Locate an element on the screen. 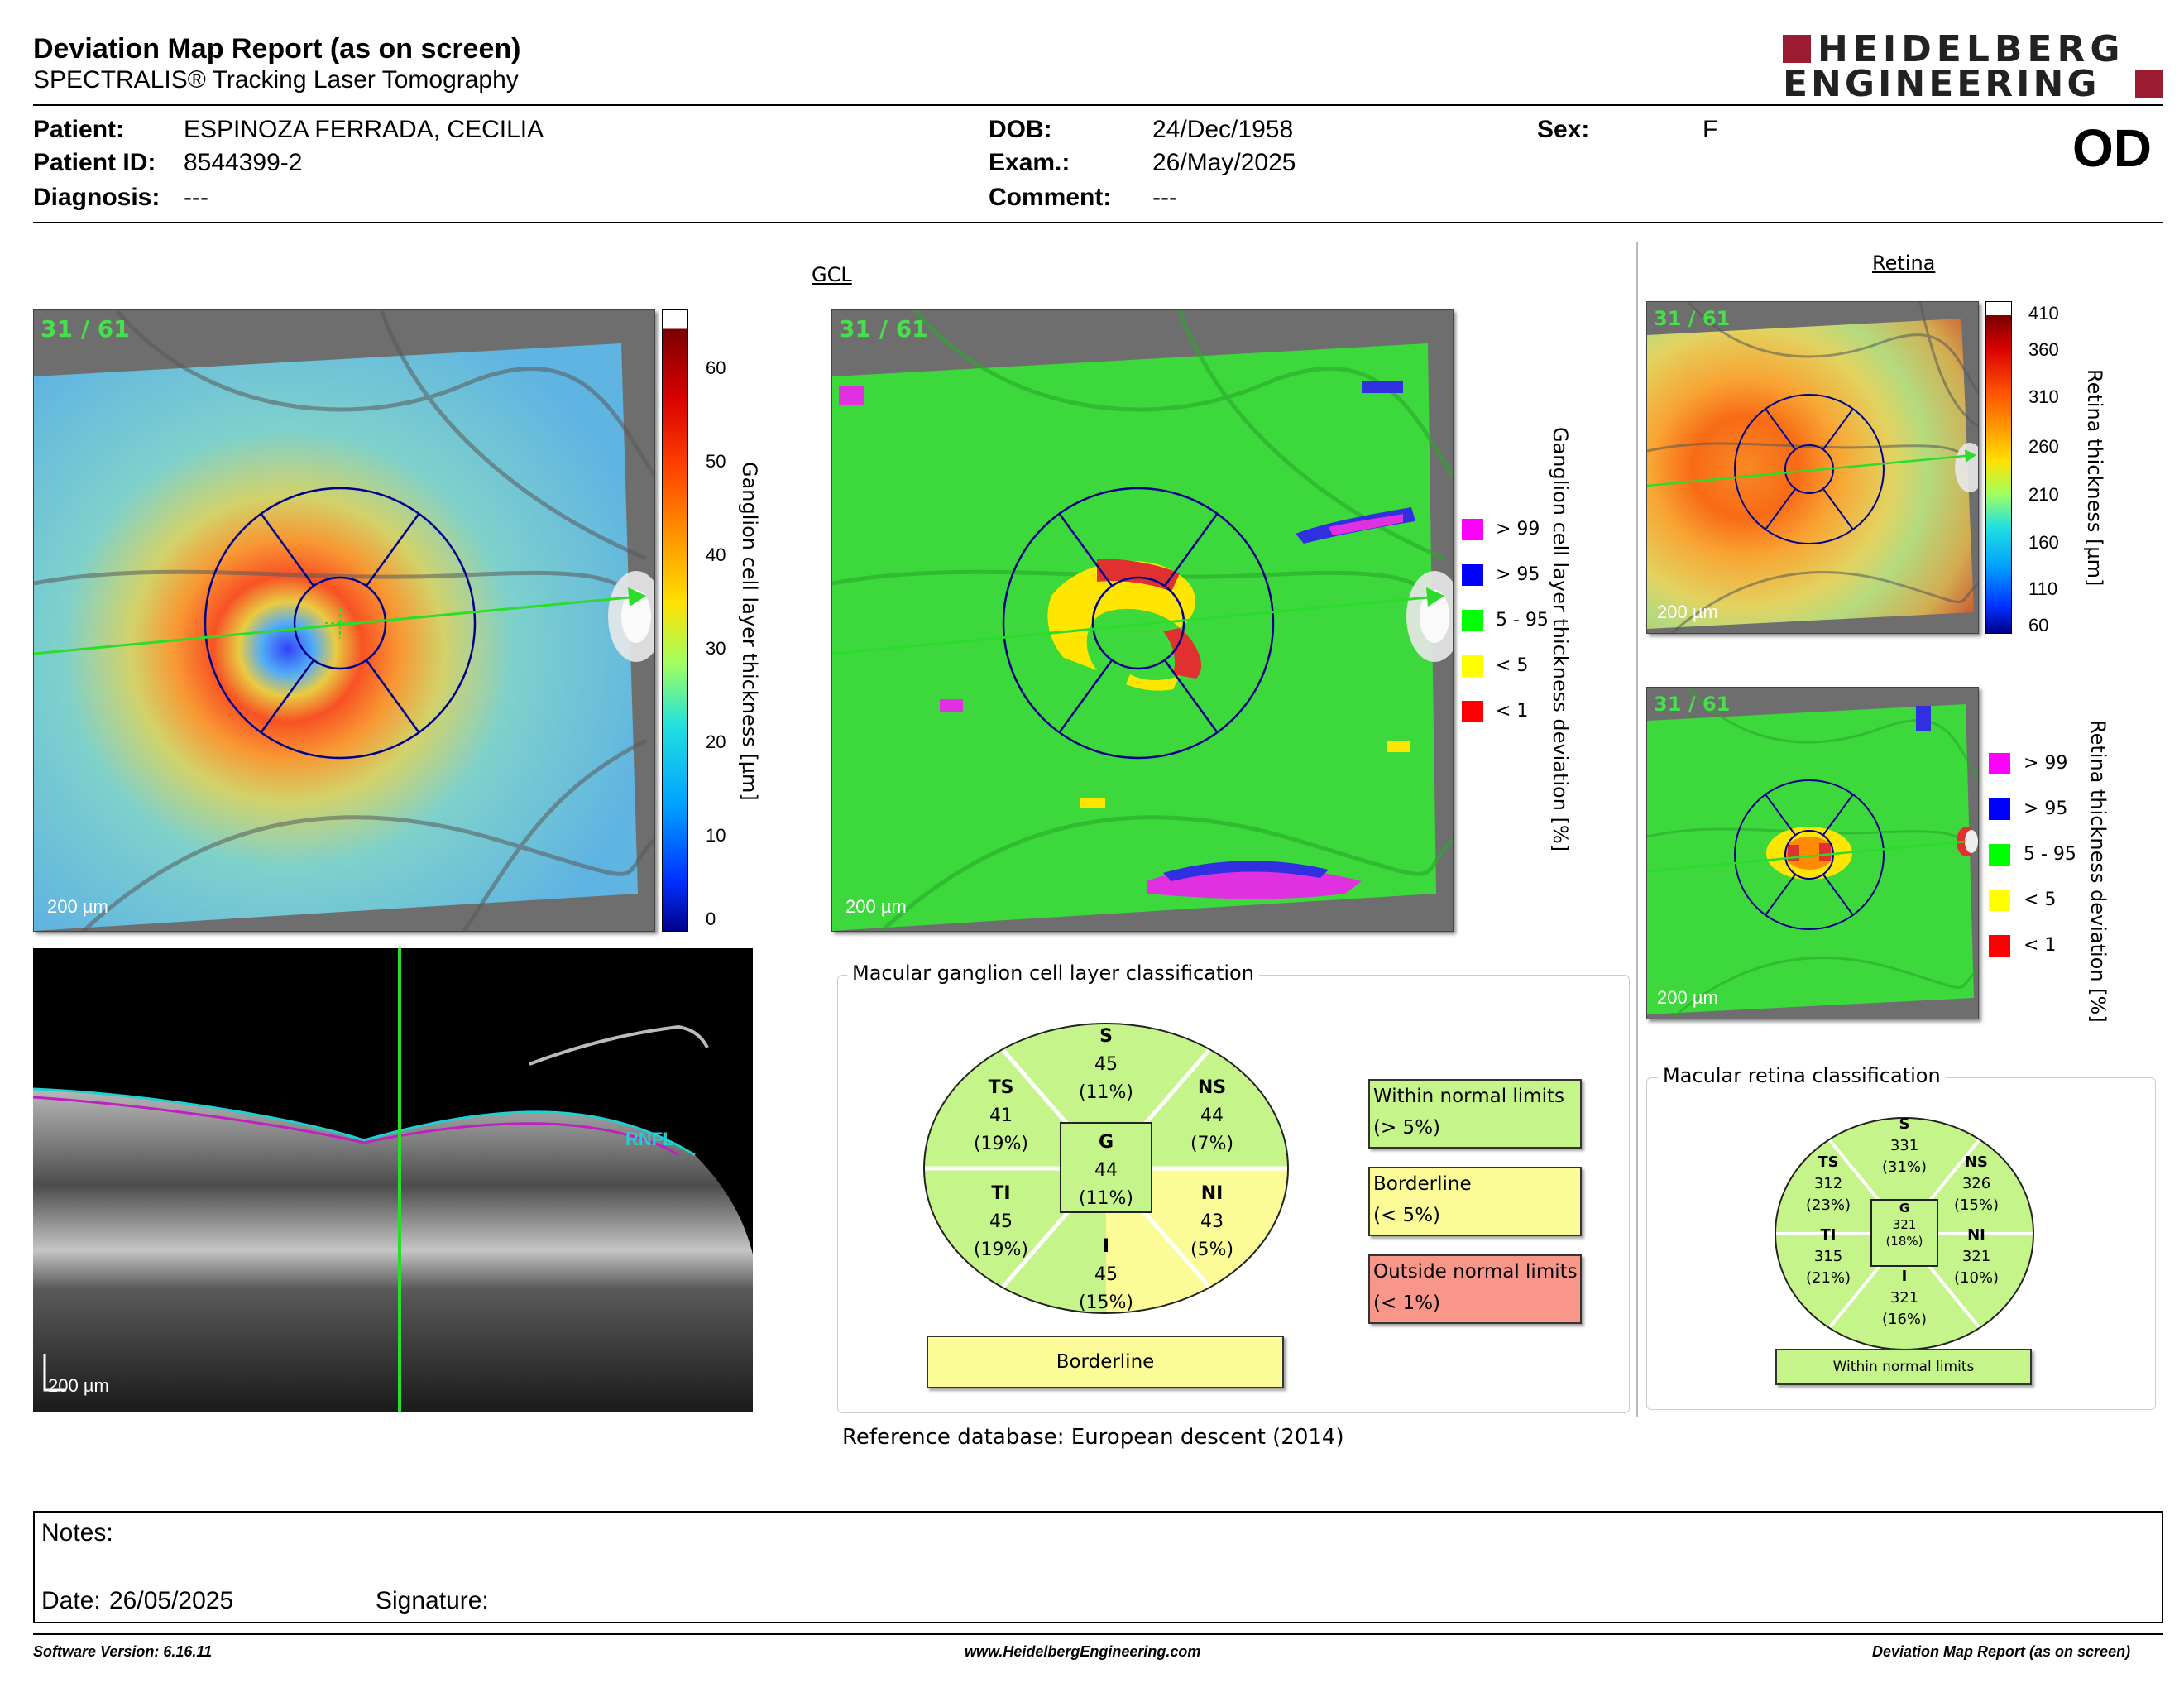 Image resolution: width=2184 pixels, height=1688 pixels. oct-bscan: RNFL 200 µm is located at coordinates (393, 1180).